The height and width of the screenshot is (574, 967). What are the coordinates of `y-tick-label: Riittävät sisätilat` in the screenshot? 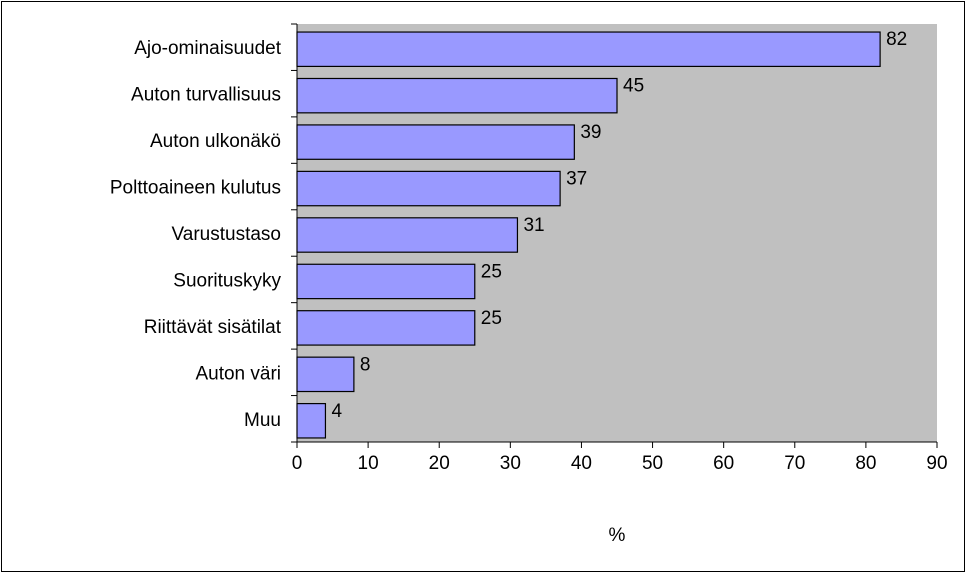 It's located at (213, 327).